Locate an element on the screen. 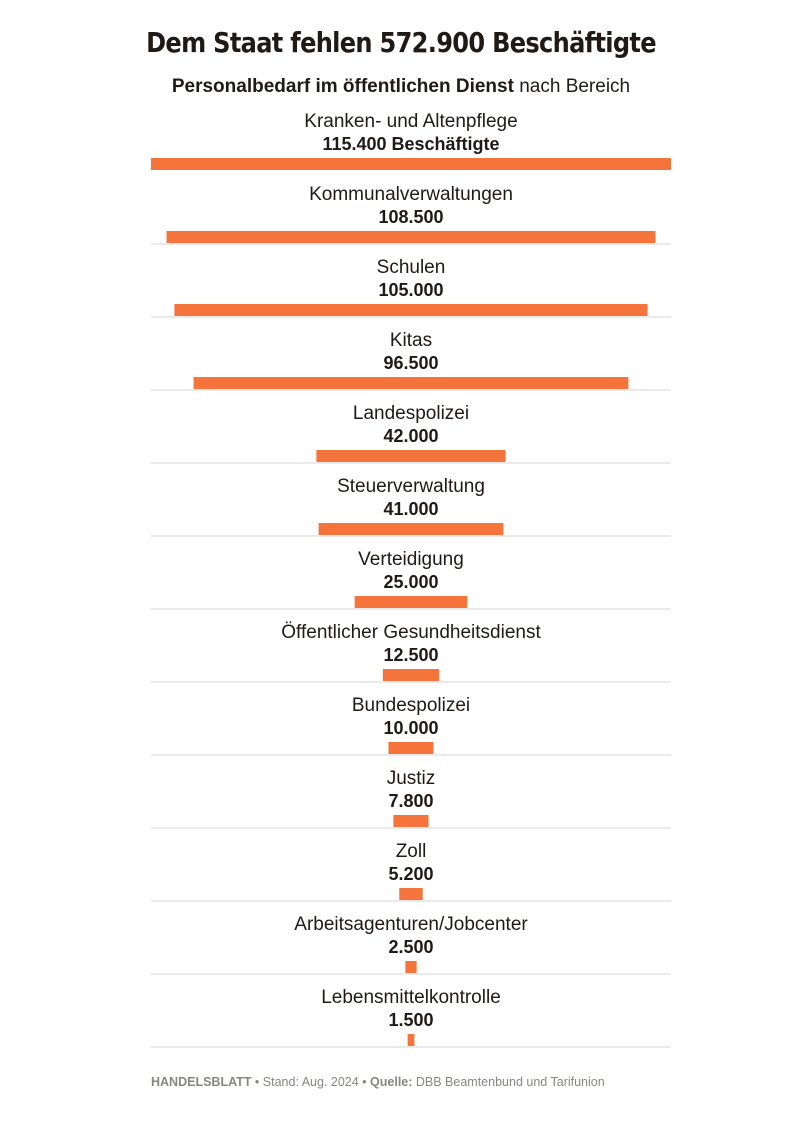 The width and height of the screenshot is (802, 1128). footer-source-text: DBB Beamtenbund und Tarifunion is located at coordinates (508, 1082).